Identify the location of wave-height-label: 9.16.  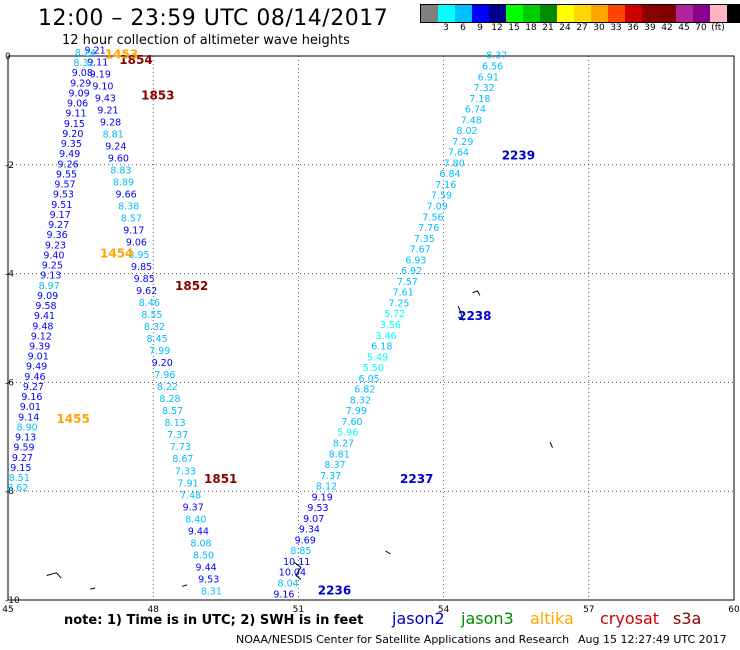
(283, 594).